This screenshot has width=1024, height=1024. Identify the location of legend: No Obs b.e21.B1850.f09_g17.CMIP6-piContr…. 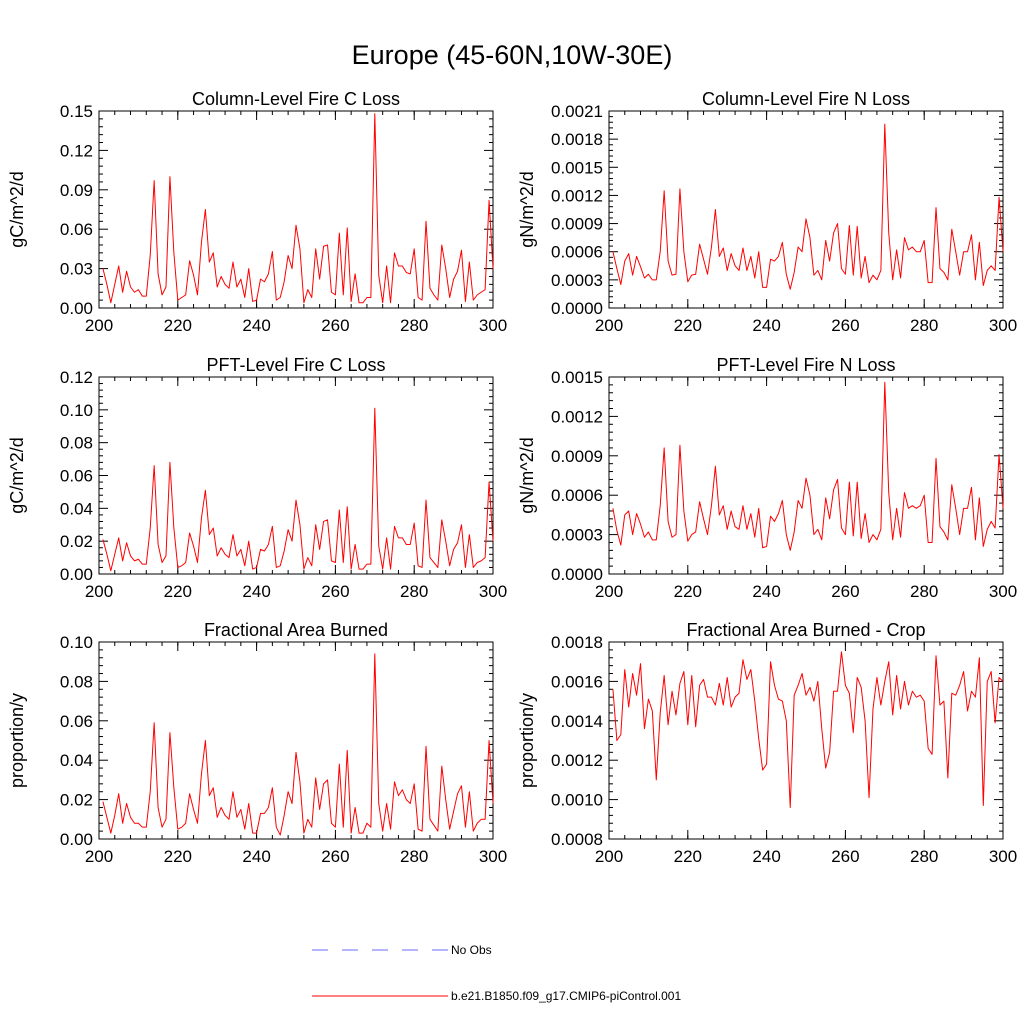
(496, 973).